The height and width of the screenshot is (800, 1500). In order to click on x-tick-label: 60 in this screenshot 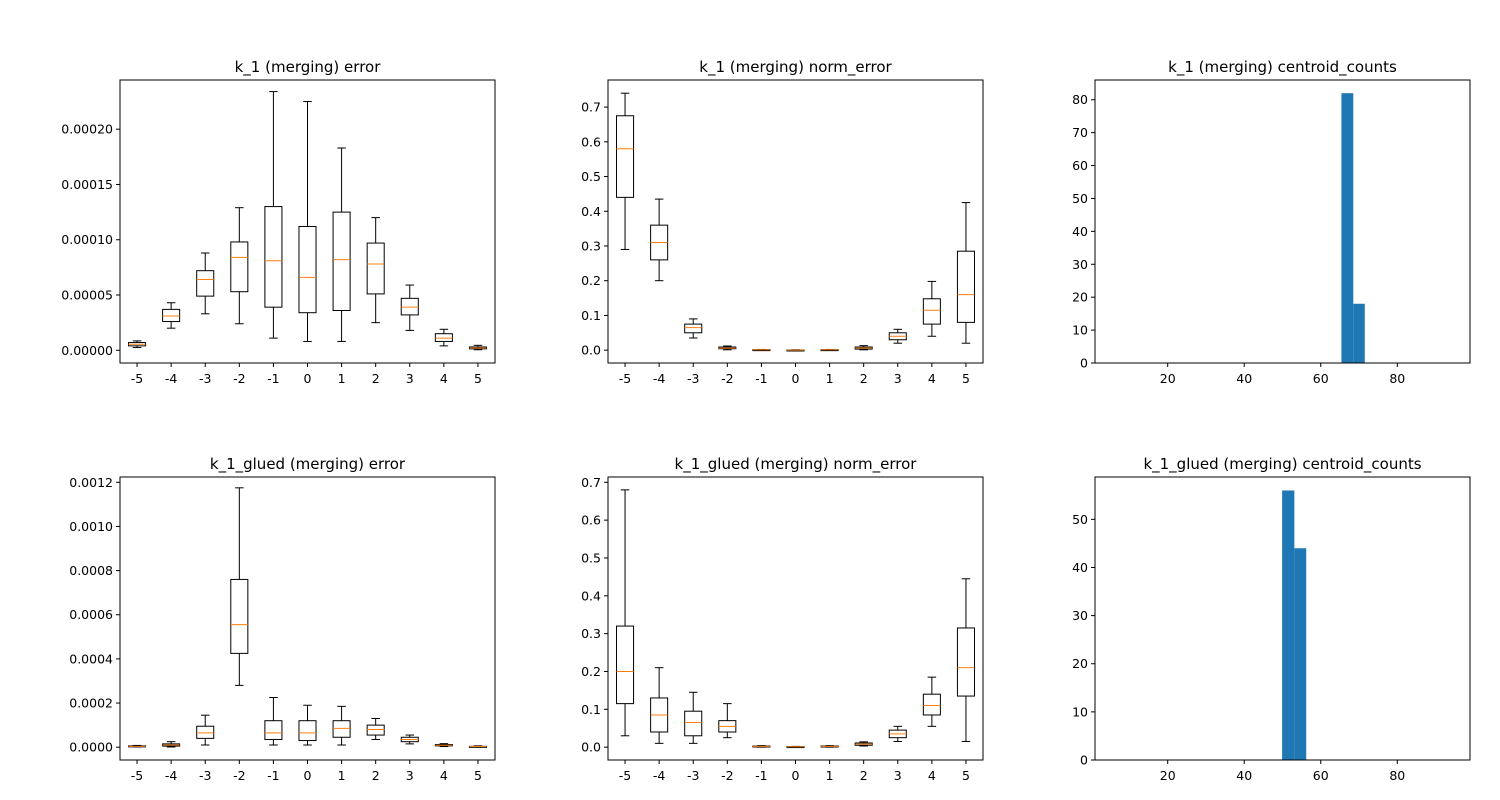, I will do `click(1321, 378)`.